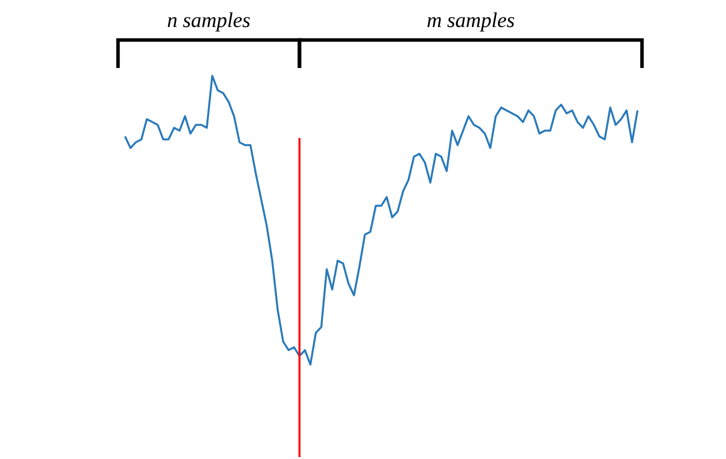  I want to click on text: m samples, so click(470, 22).